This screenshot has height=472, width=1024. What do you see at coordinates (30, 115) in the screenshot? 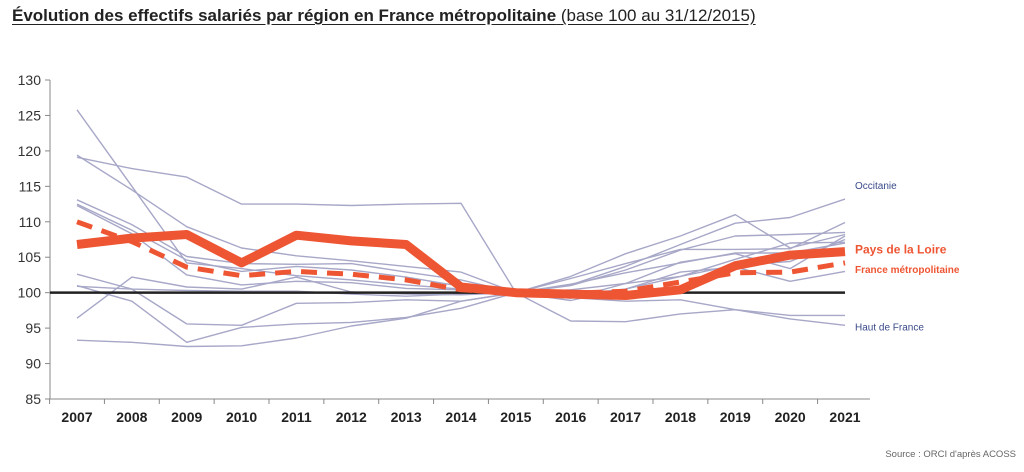
I see `y-tick-label: 125` at bounding box center [30, 115].